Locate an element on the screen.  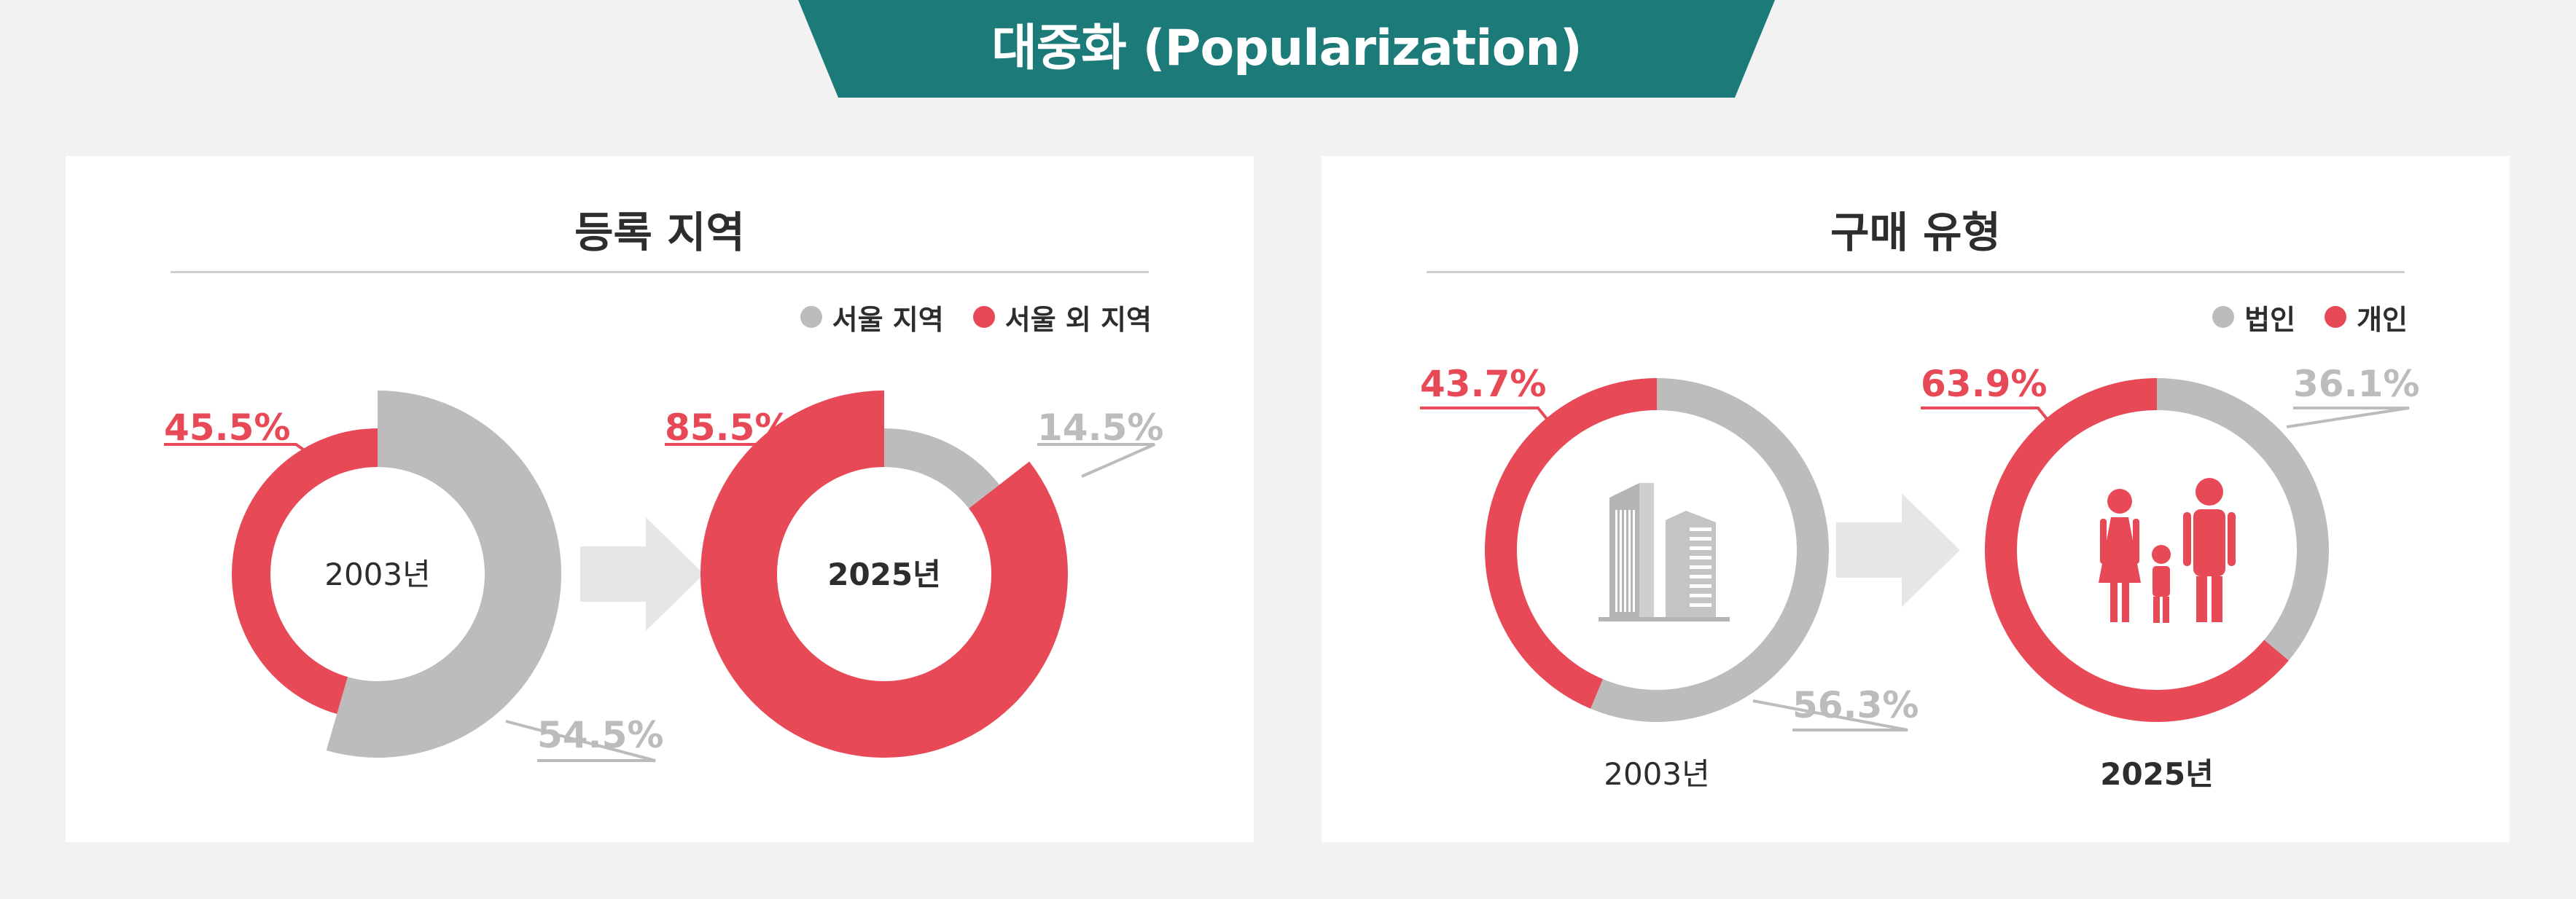
data-label: 85.5% is located at coordinates (728, 428).